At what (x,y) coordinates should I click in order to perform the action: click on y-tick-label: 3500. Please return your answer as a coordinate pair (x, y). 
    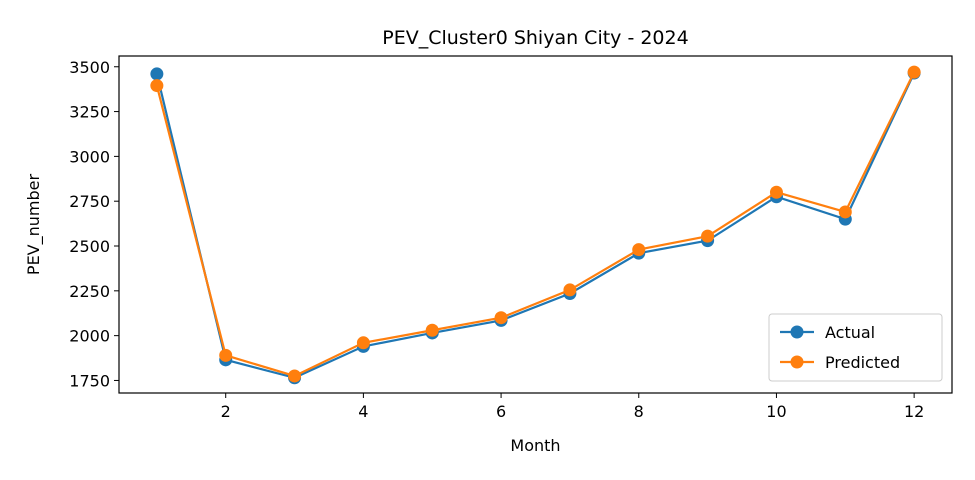
    Looking at the image, I should click on (89, 67).